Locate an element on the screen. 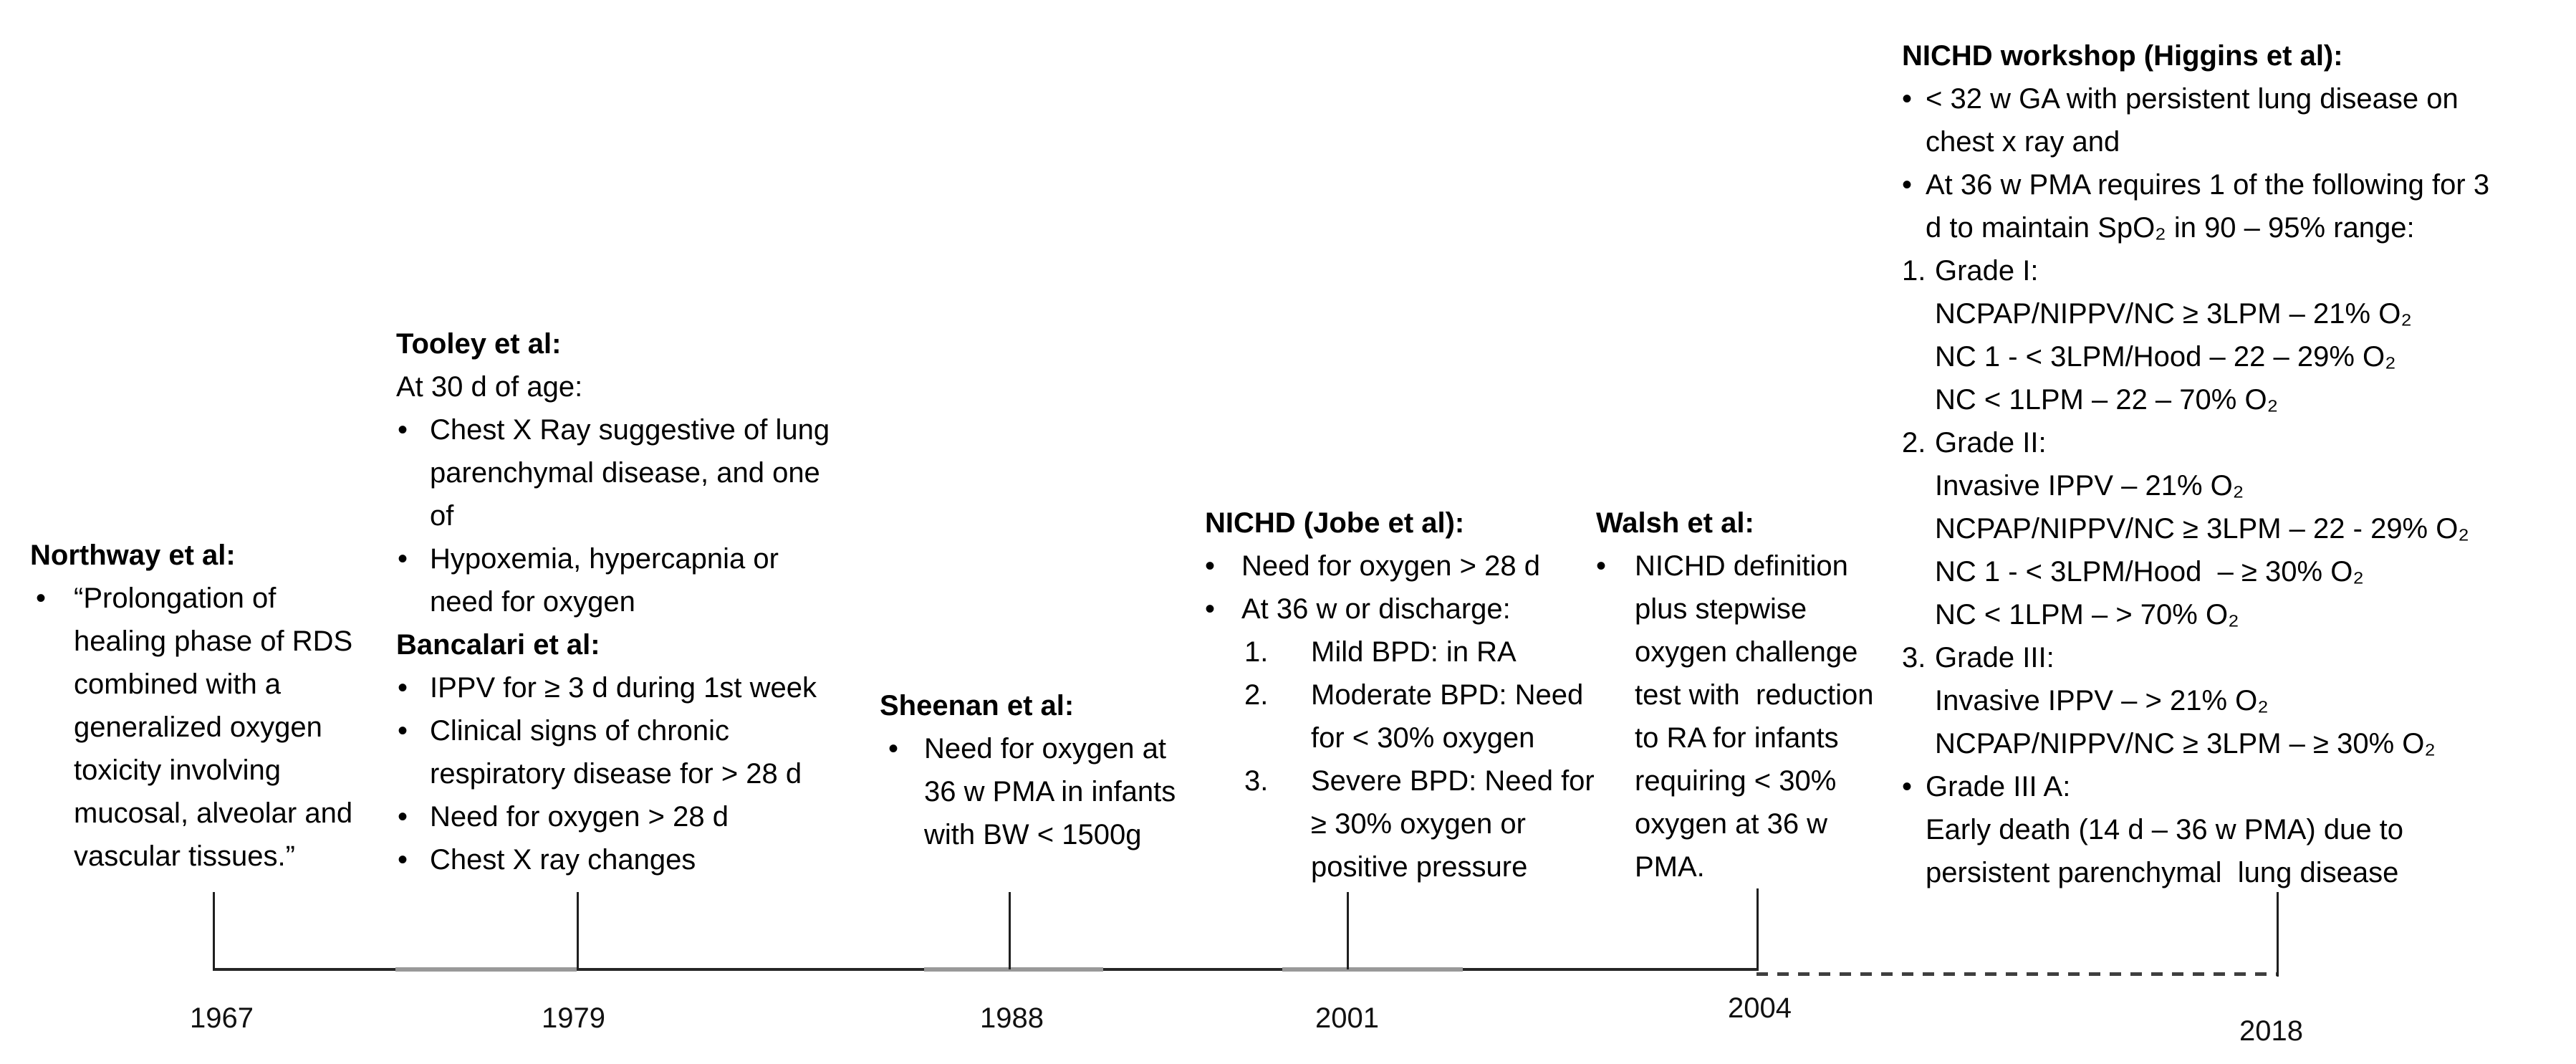 Image resolution: width=2576 pixels, height=1064 pixels. list-item: • At 36 w or discharge: is located at coordinates (1400, 609).